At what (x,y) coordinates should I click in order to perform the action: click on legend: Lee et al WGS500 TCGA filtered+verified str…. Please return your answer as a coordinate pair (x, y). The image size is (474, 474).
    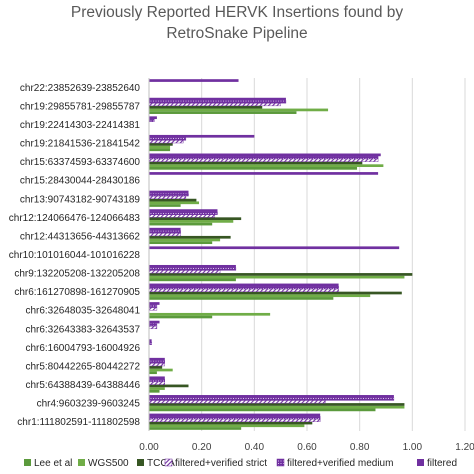
    Looking at the image, I should click on (240, 463).